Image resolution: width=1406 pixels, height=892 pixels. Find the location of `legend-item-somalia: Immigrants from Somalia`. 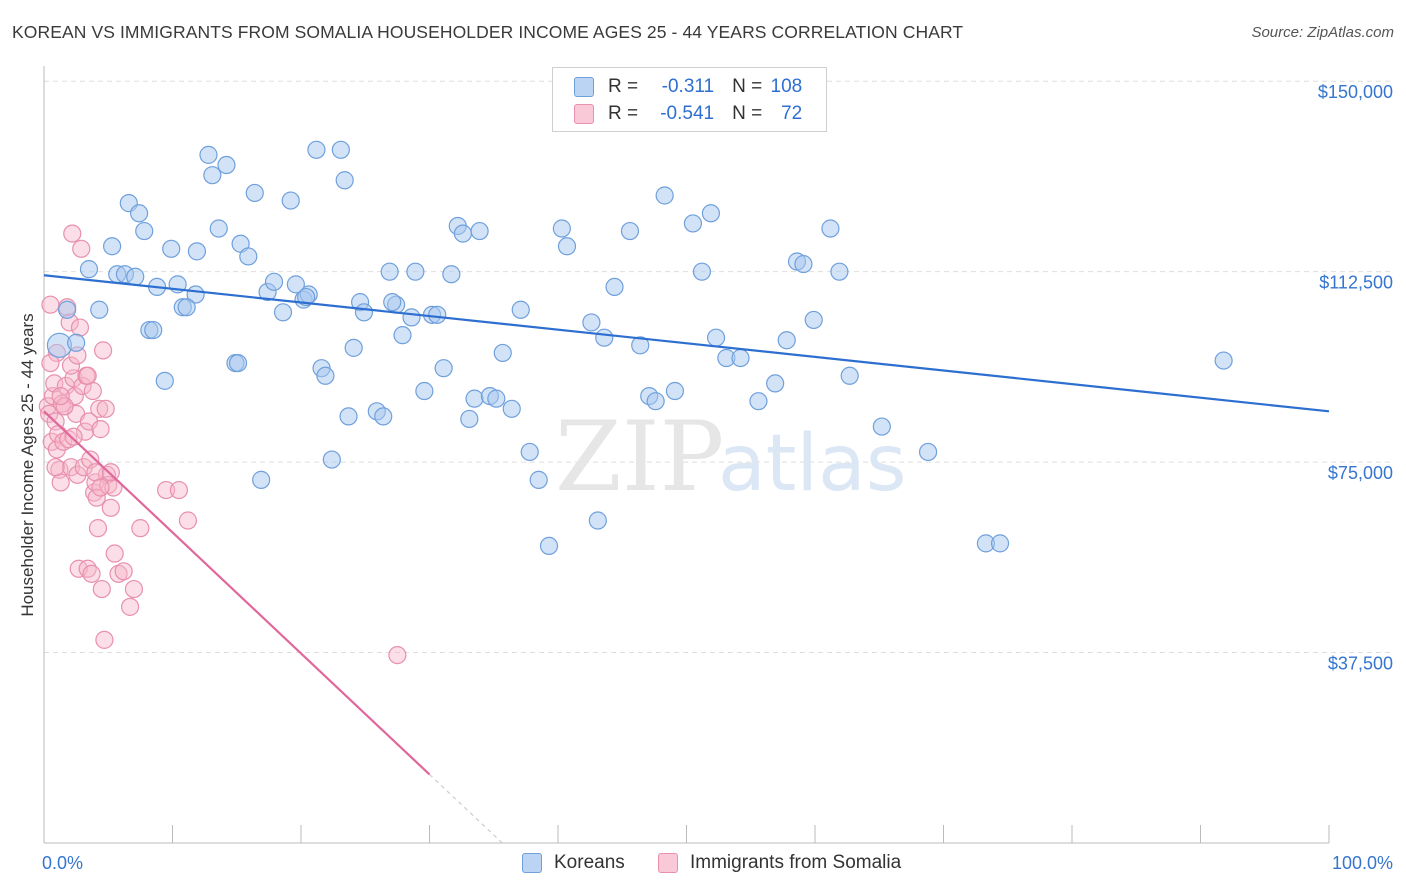

legend-item-somalia: Immigrants from Somalia is located at coordinates (779, 863).